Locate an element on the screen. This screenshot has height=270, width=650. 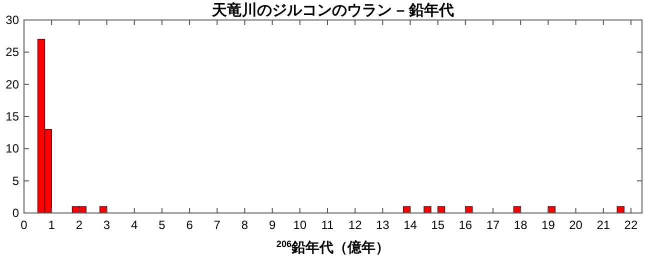
x-tick-label: 12 is located at coordinates (355, 225).